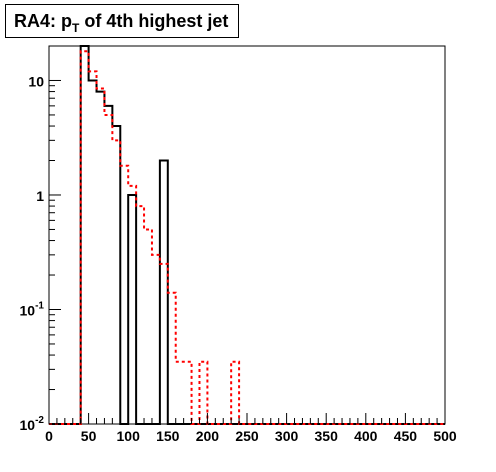 The width and height of the screenshot is (496, 472). I want to click on chart-title-suffix: of 4th highest jet, so click(154, 21).